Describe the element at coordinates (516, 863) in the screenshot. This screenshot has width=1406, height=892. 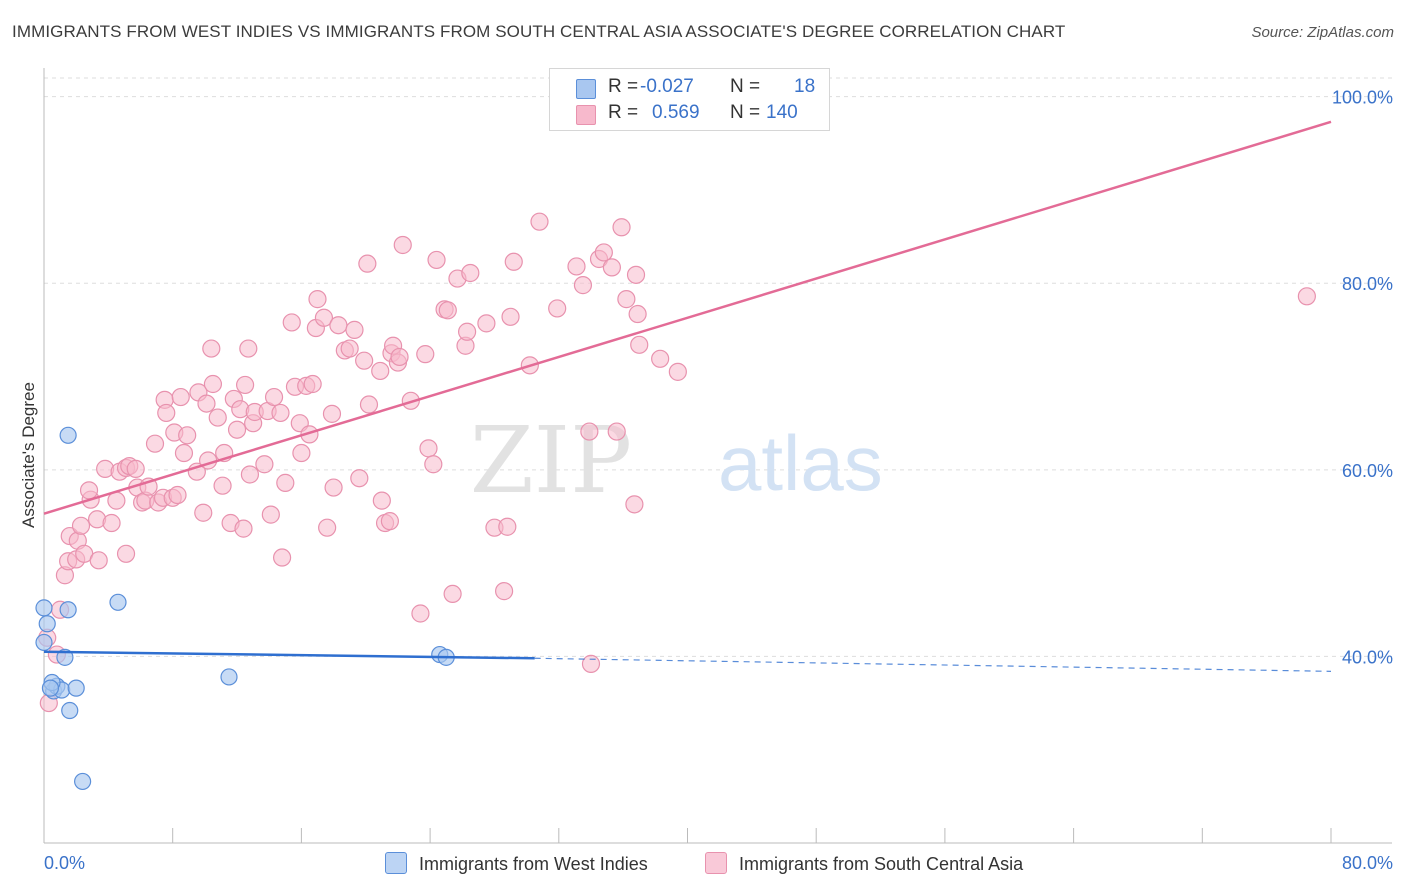
I see `legend-item-west-indies: Immigrants from West Indies` at that location.